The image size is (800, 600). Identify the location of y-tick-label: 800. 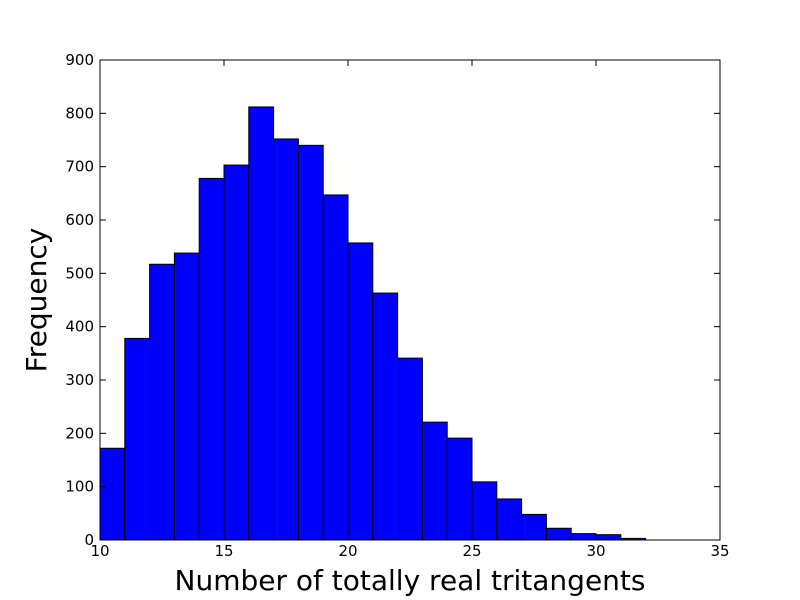
(79, 113).